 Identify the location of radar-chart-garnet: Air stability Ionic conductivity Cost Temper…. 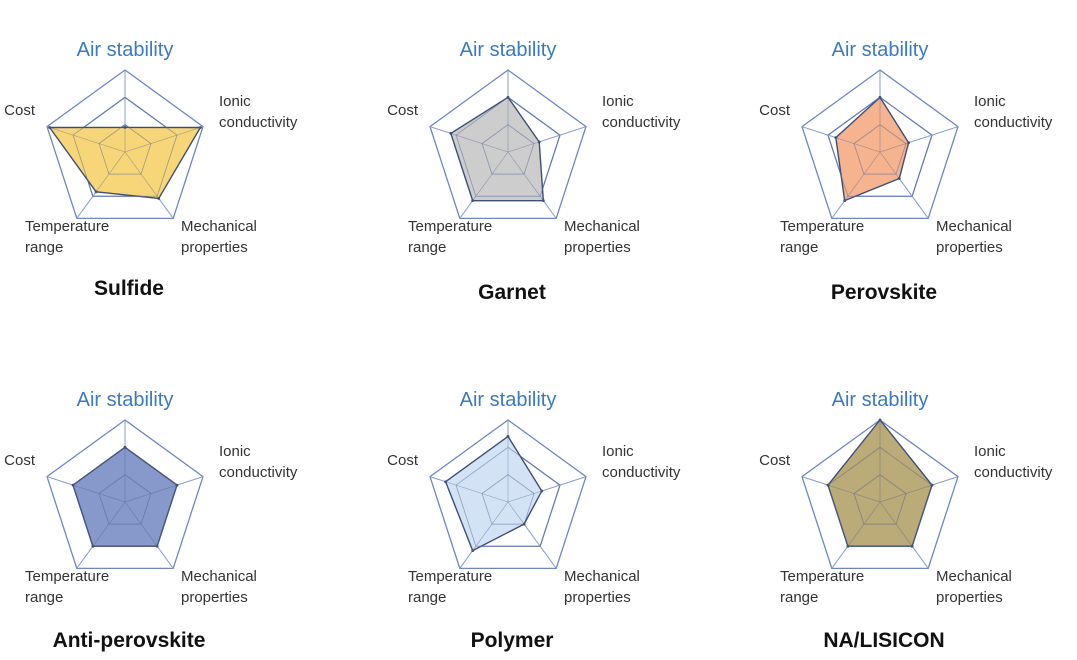
(534, 171).